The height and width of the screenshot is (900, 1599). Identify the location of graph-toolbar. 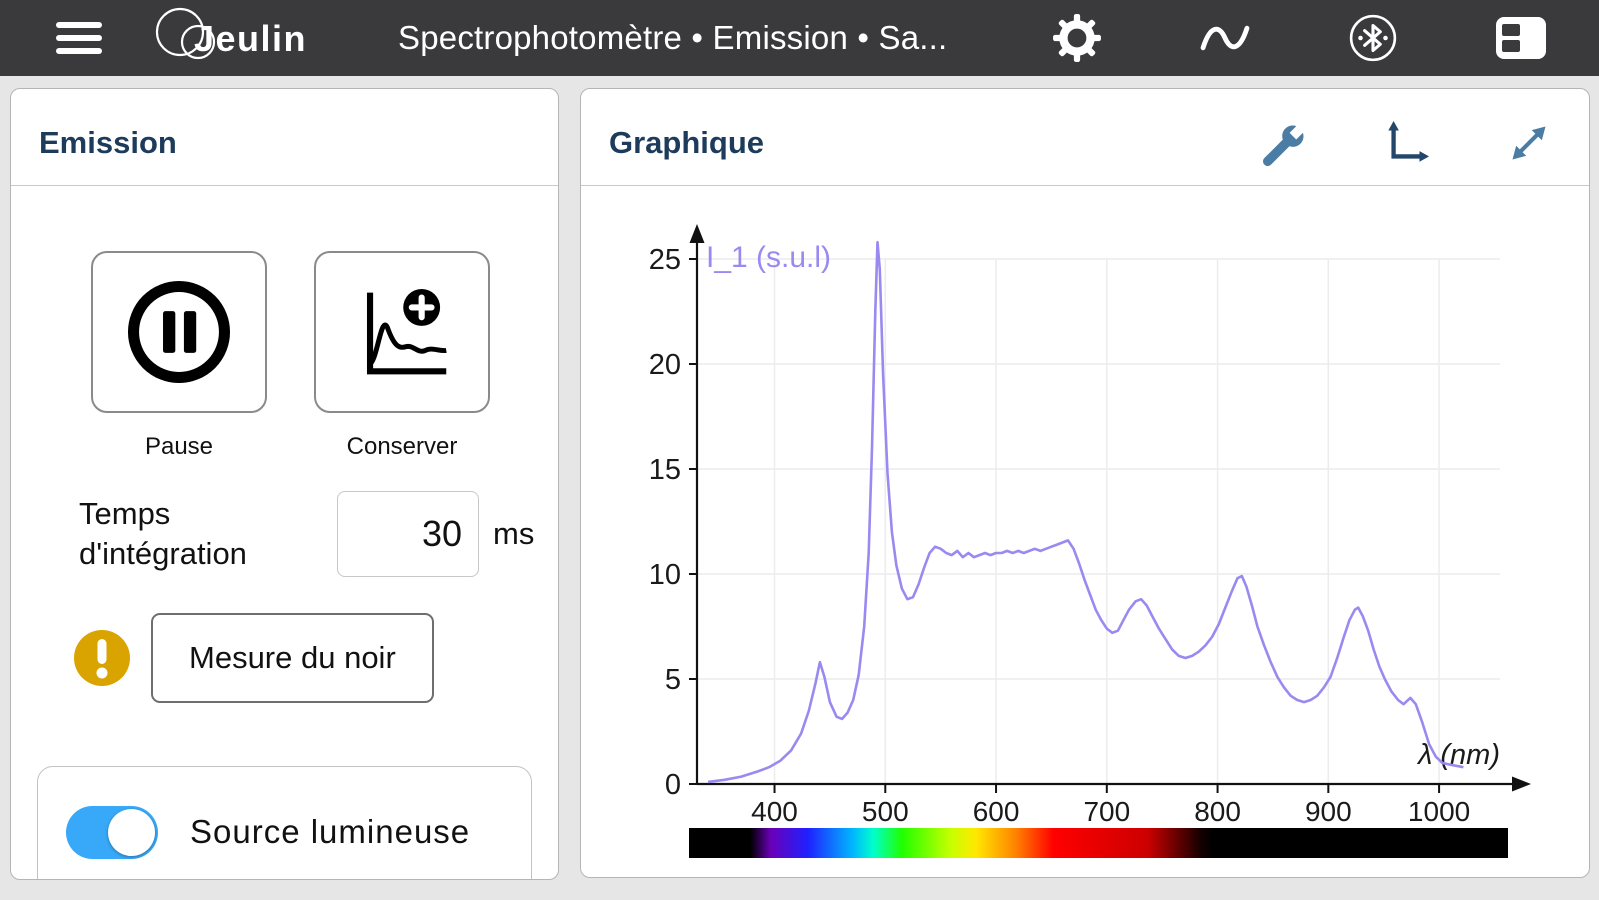
(1407, 143).